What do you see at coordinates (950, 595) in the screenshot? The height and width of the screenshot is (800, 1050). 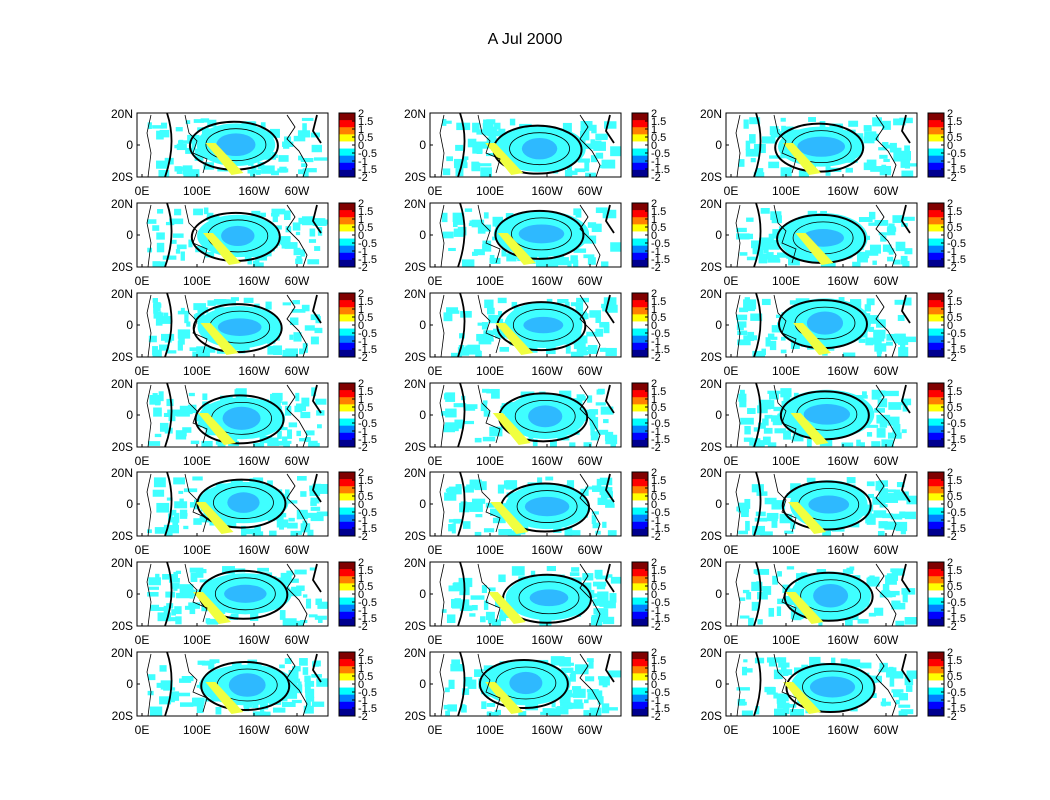 I see `colorbar-tick-label: 0` at bounding box center [950, 595].